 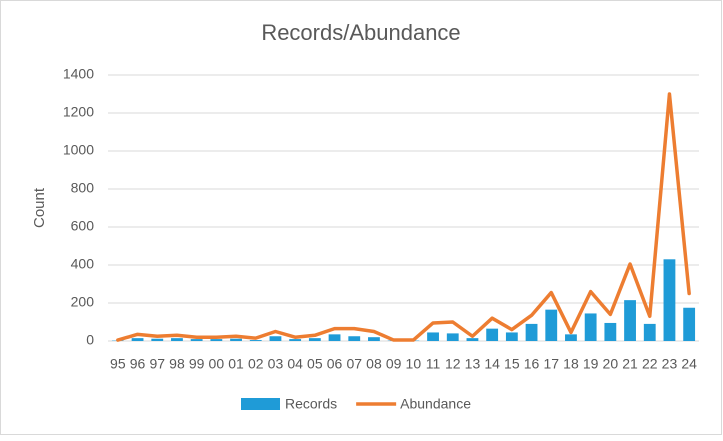 What do you see at coordinates (630, 364) in the screenshot?
I see `x-tick-label: 21` at bounding box center [630, 364].